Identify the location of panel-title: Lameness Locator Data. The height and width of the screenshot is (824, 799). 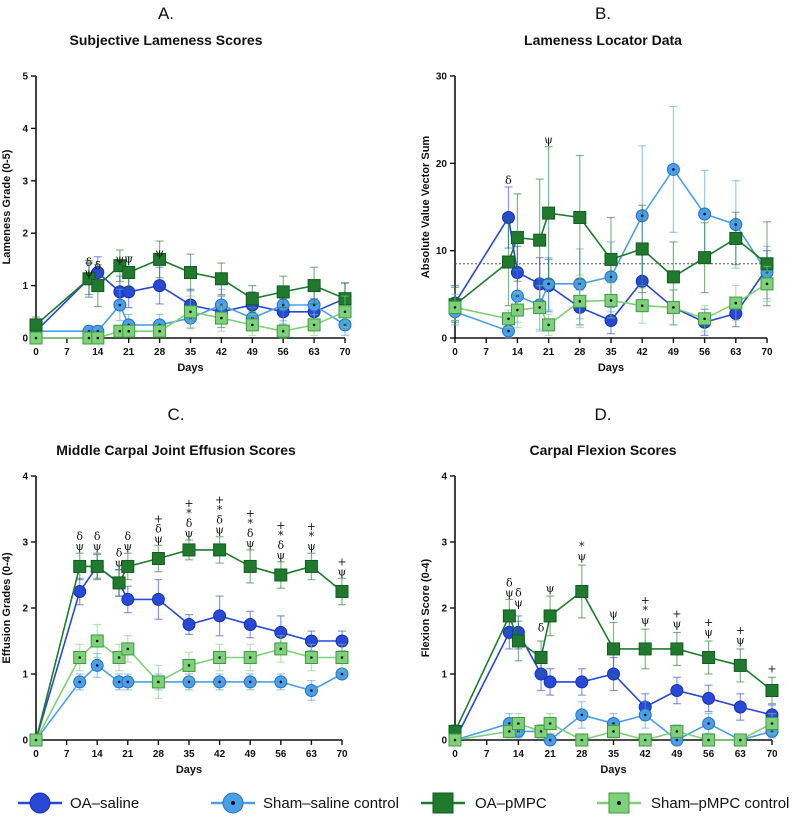
(603, 40).